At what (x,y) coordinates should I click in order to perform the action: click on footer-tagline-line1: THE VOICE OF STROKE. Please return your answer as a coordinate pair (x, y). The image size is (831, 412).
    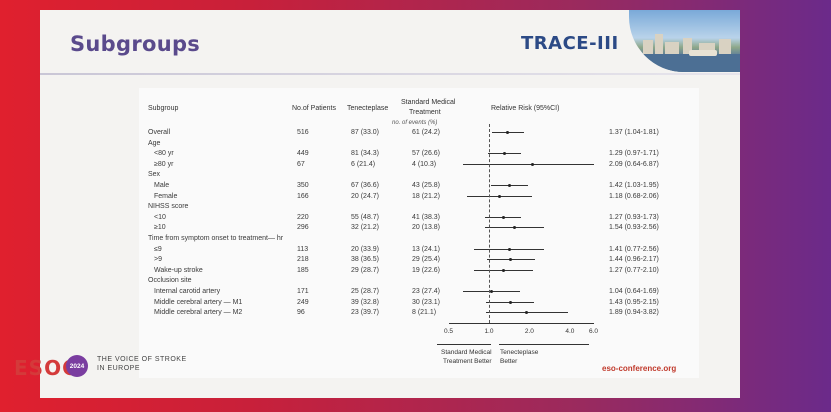
    Looking at the image, I should click on (142, 359).